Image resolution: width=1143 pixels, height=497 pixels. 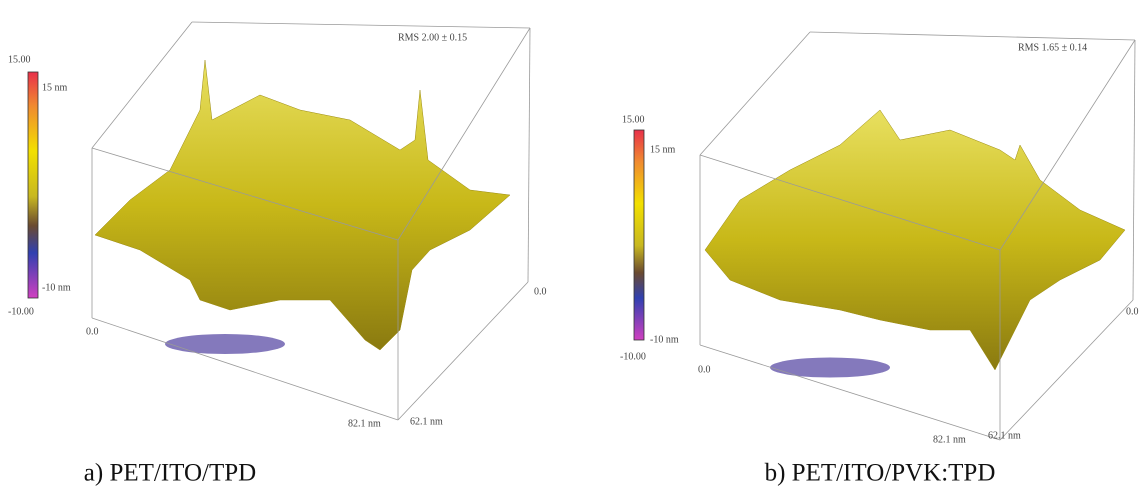 I want to click on caption: b) PET/ITO/PVK:TPD, so click(x=880, y=473).